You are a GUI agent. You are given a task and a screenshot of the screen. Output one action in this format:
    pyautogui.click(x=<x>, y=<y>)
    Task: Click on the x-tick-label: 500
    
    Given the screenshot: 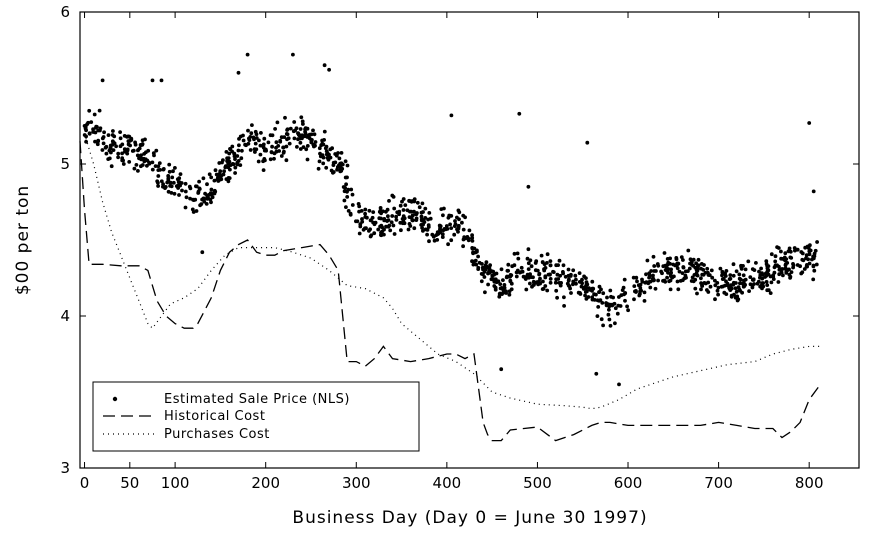 What is the action you would take?
    pyautogui.click(x=537, y=483)
    